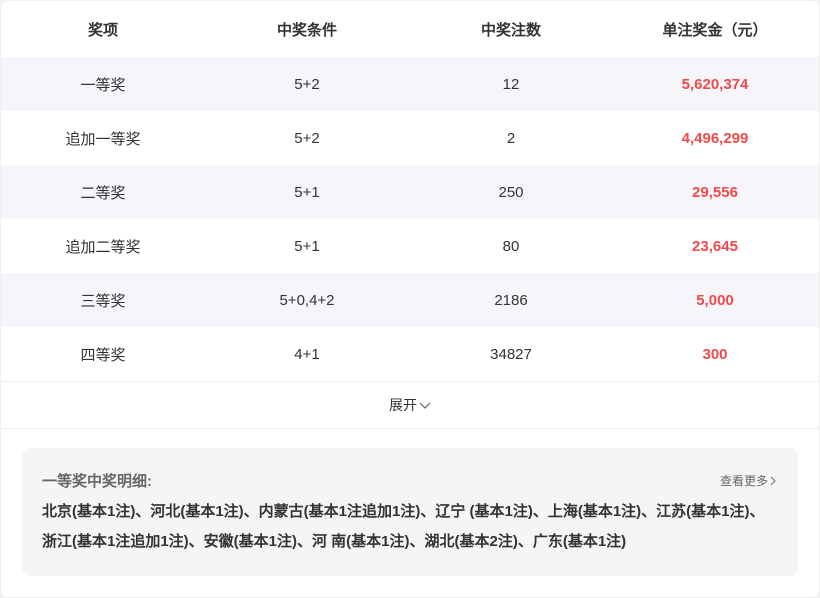  What do you see at coordinates (403, 405) in the screenshot?
I see `expand-label: 展开` at bounding box center [403, 405].